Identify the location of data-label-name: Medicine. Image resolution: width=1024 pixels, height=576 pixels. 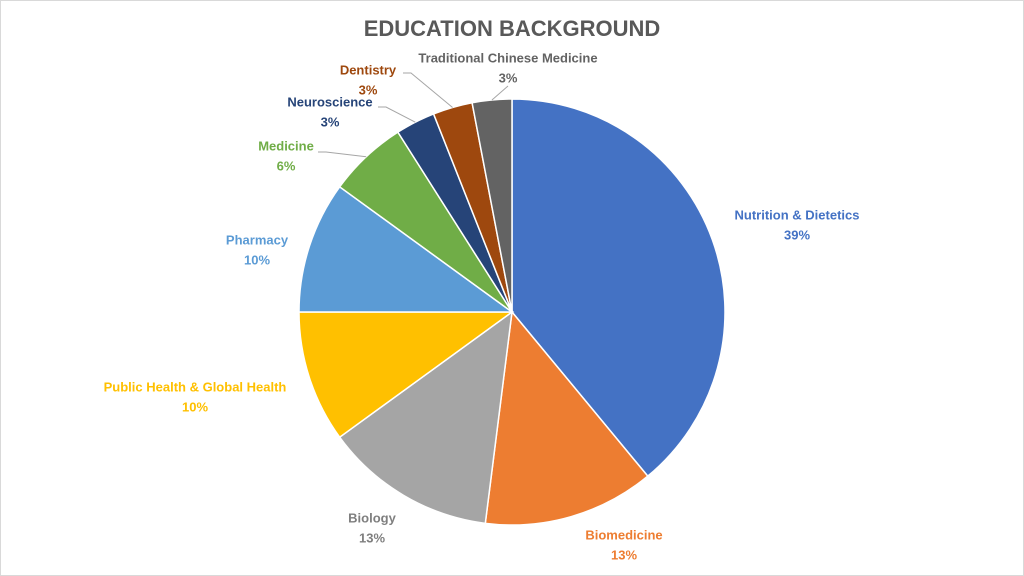
(286, 145).